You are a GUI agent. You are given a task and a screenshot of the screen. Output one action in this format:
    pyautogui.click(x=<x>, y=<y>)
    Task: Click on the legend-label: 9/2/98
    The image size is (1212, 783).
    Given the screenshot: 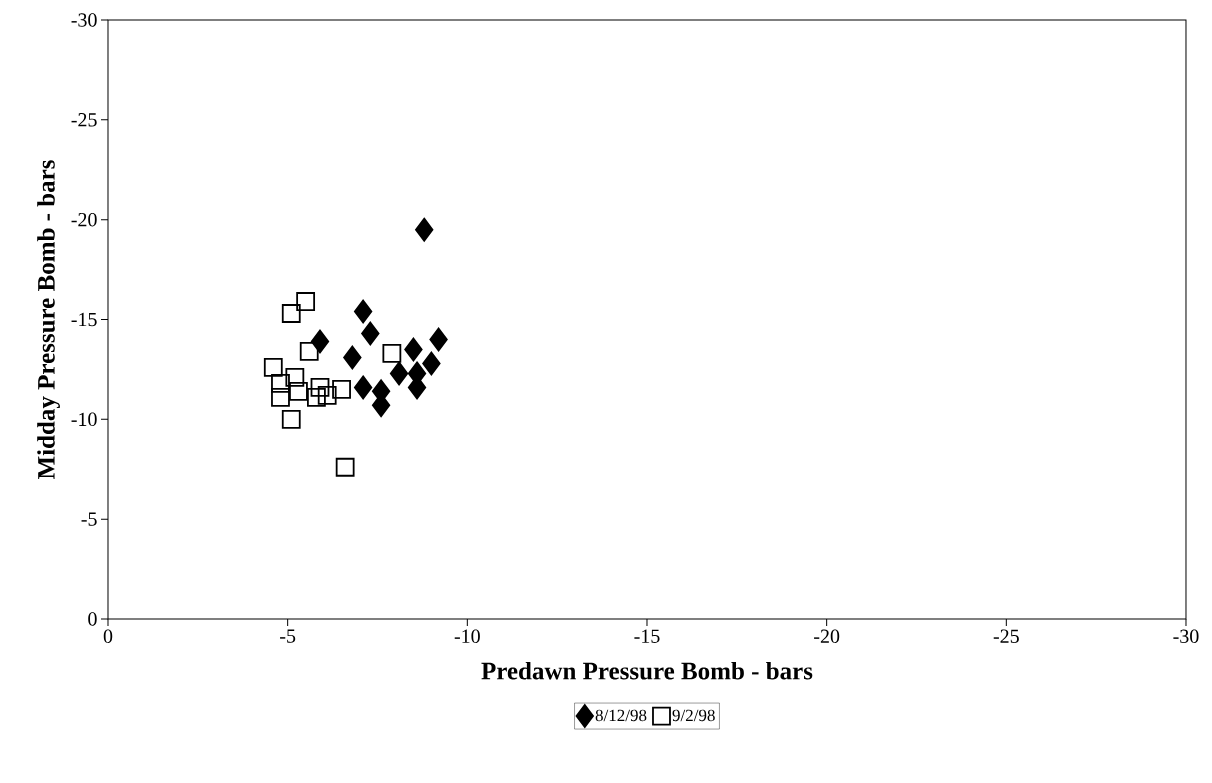 What is the action you would take?
    pyautogui.click(x=693, y=715)
    